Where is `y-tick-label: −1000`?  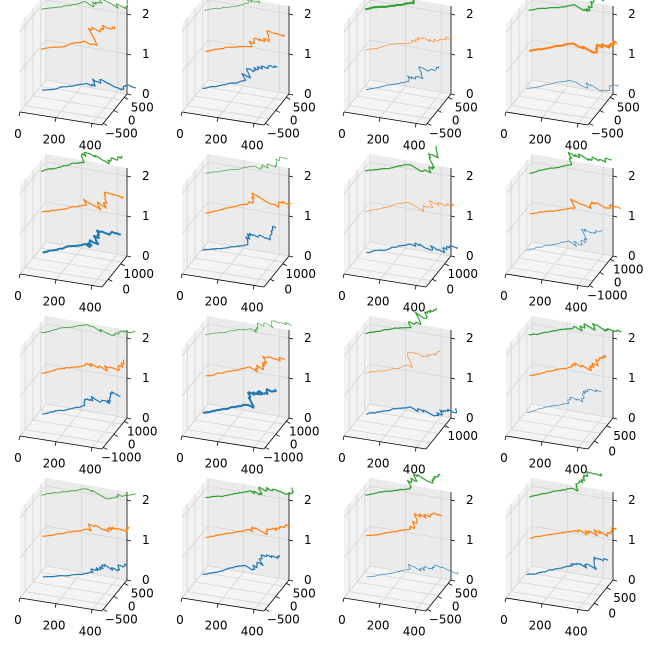 y-tick-label: −1000 is located at coordinates (607, 295).